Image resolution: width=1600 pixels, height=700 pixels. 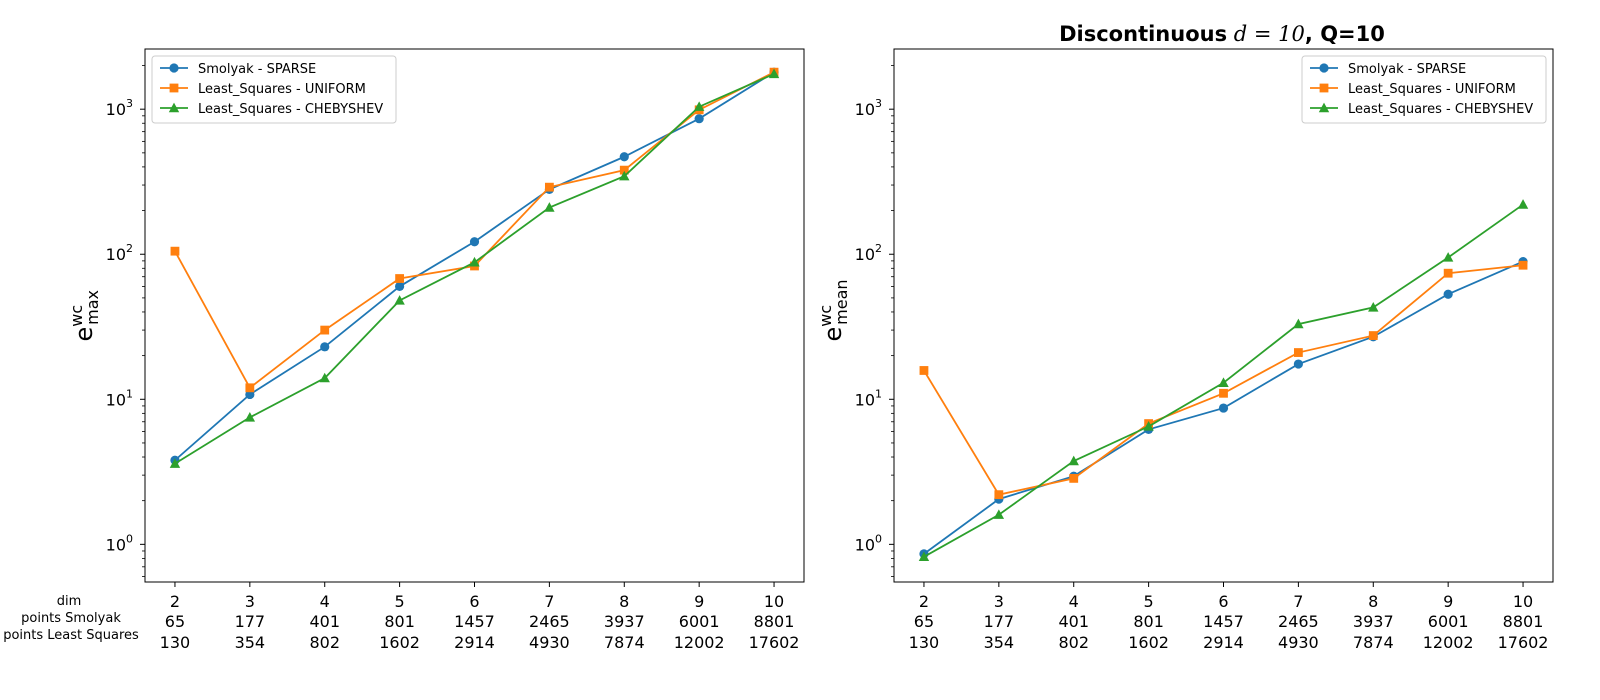 I want to click on x-tick-label-dim: 6, so click(x=474, y=601).